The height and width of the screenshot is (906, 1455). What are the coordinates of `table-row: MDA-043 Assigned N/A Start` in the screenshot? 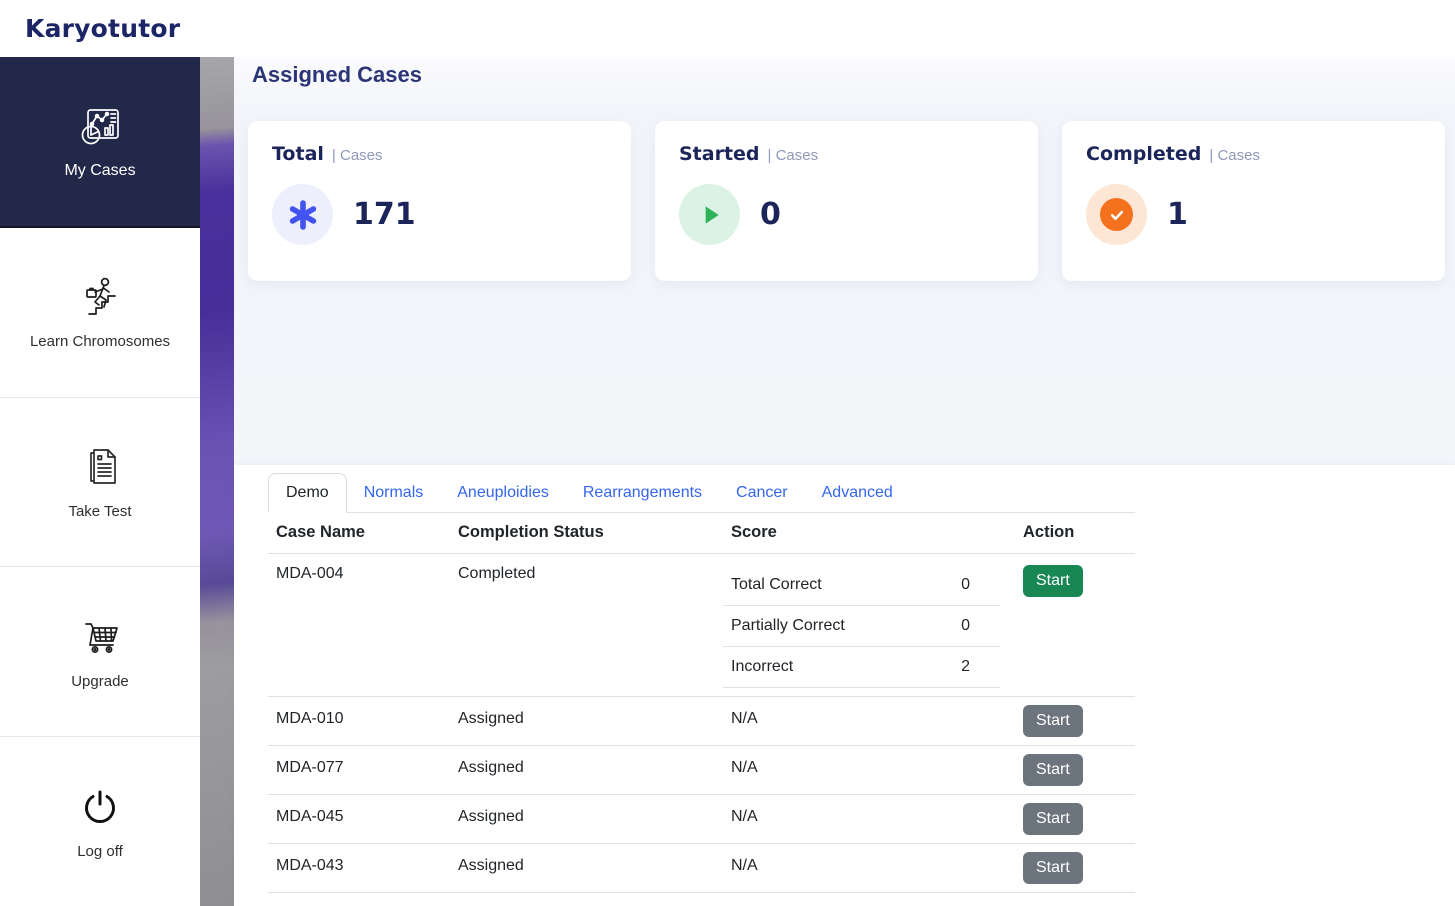 It's located at (701, 868).